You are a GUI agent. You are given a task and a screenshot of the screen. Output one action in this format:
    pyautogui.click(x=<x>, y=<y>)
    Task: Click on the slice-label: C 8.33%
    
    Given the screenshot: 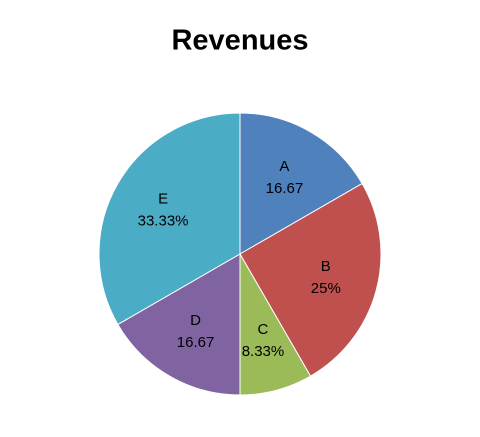 What is the action you would take?
    pyautogui.click(x=263, y=340)
    